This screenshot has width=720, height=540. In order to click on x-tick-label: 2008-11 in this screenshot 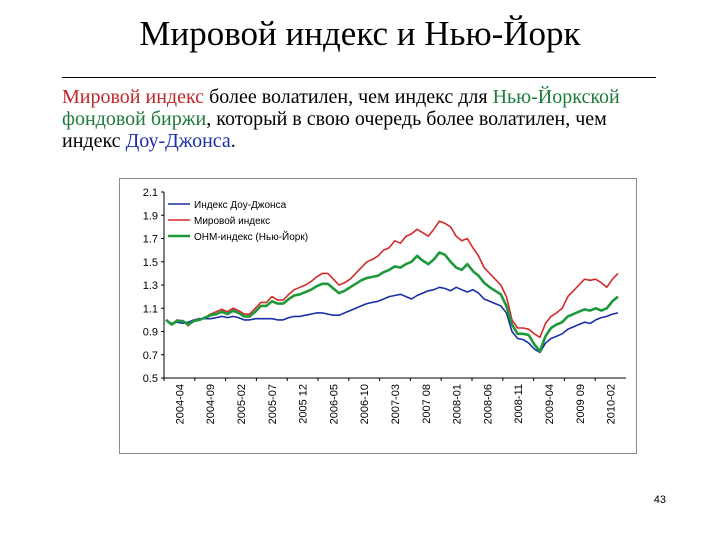, I will do `click(519, 404)`.